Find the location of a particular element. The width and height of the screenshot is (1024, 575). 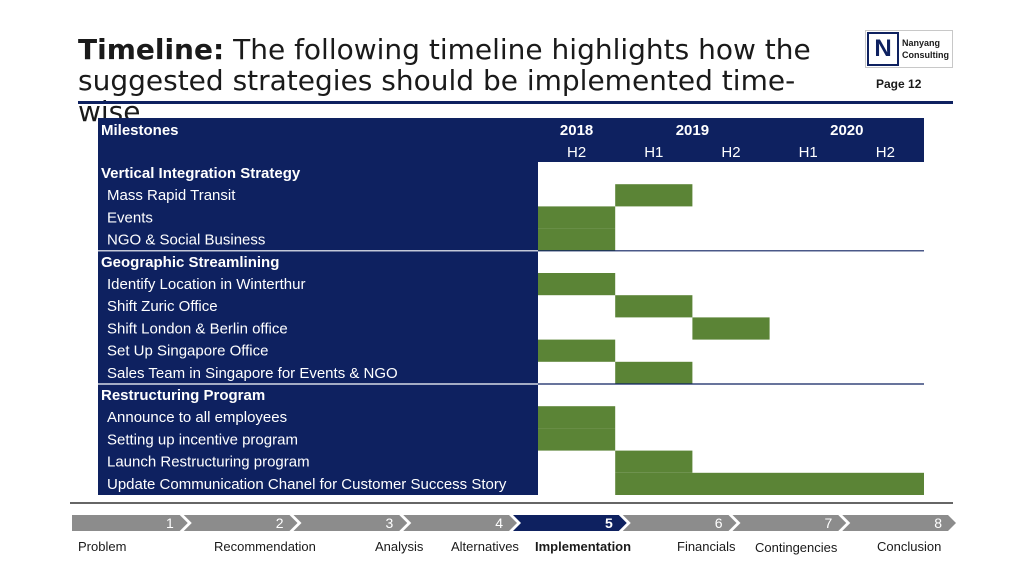

step-label-financials: Financials is located at coordinates (706, 546).